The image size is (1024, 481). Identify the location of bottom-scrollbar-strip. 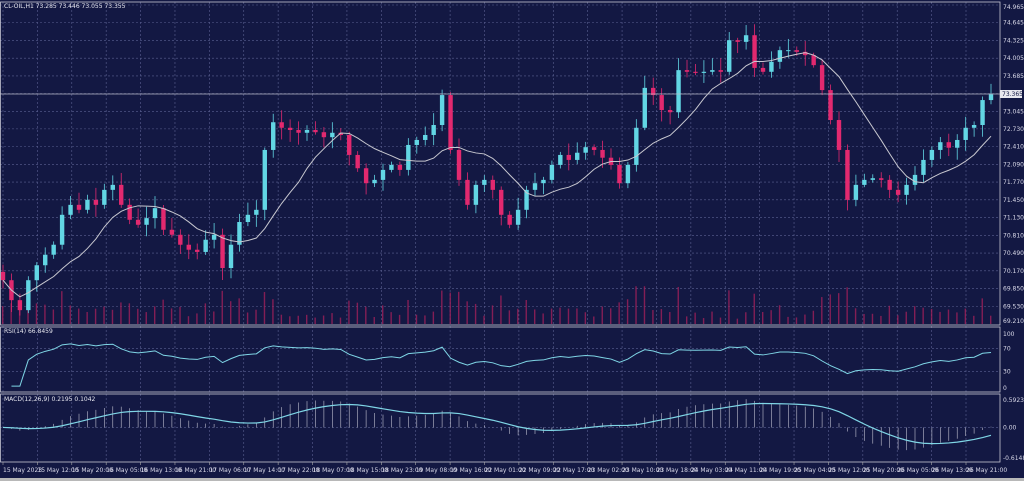
(512, 479).